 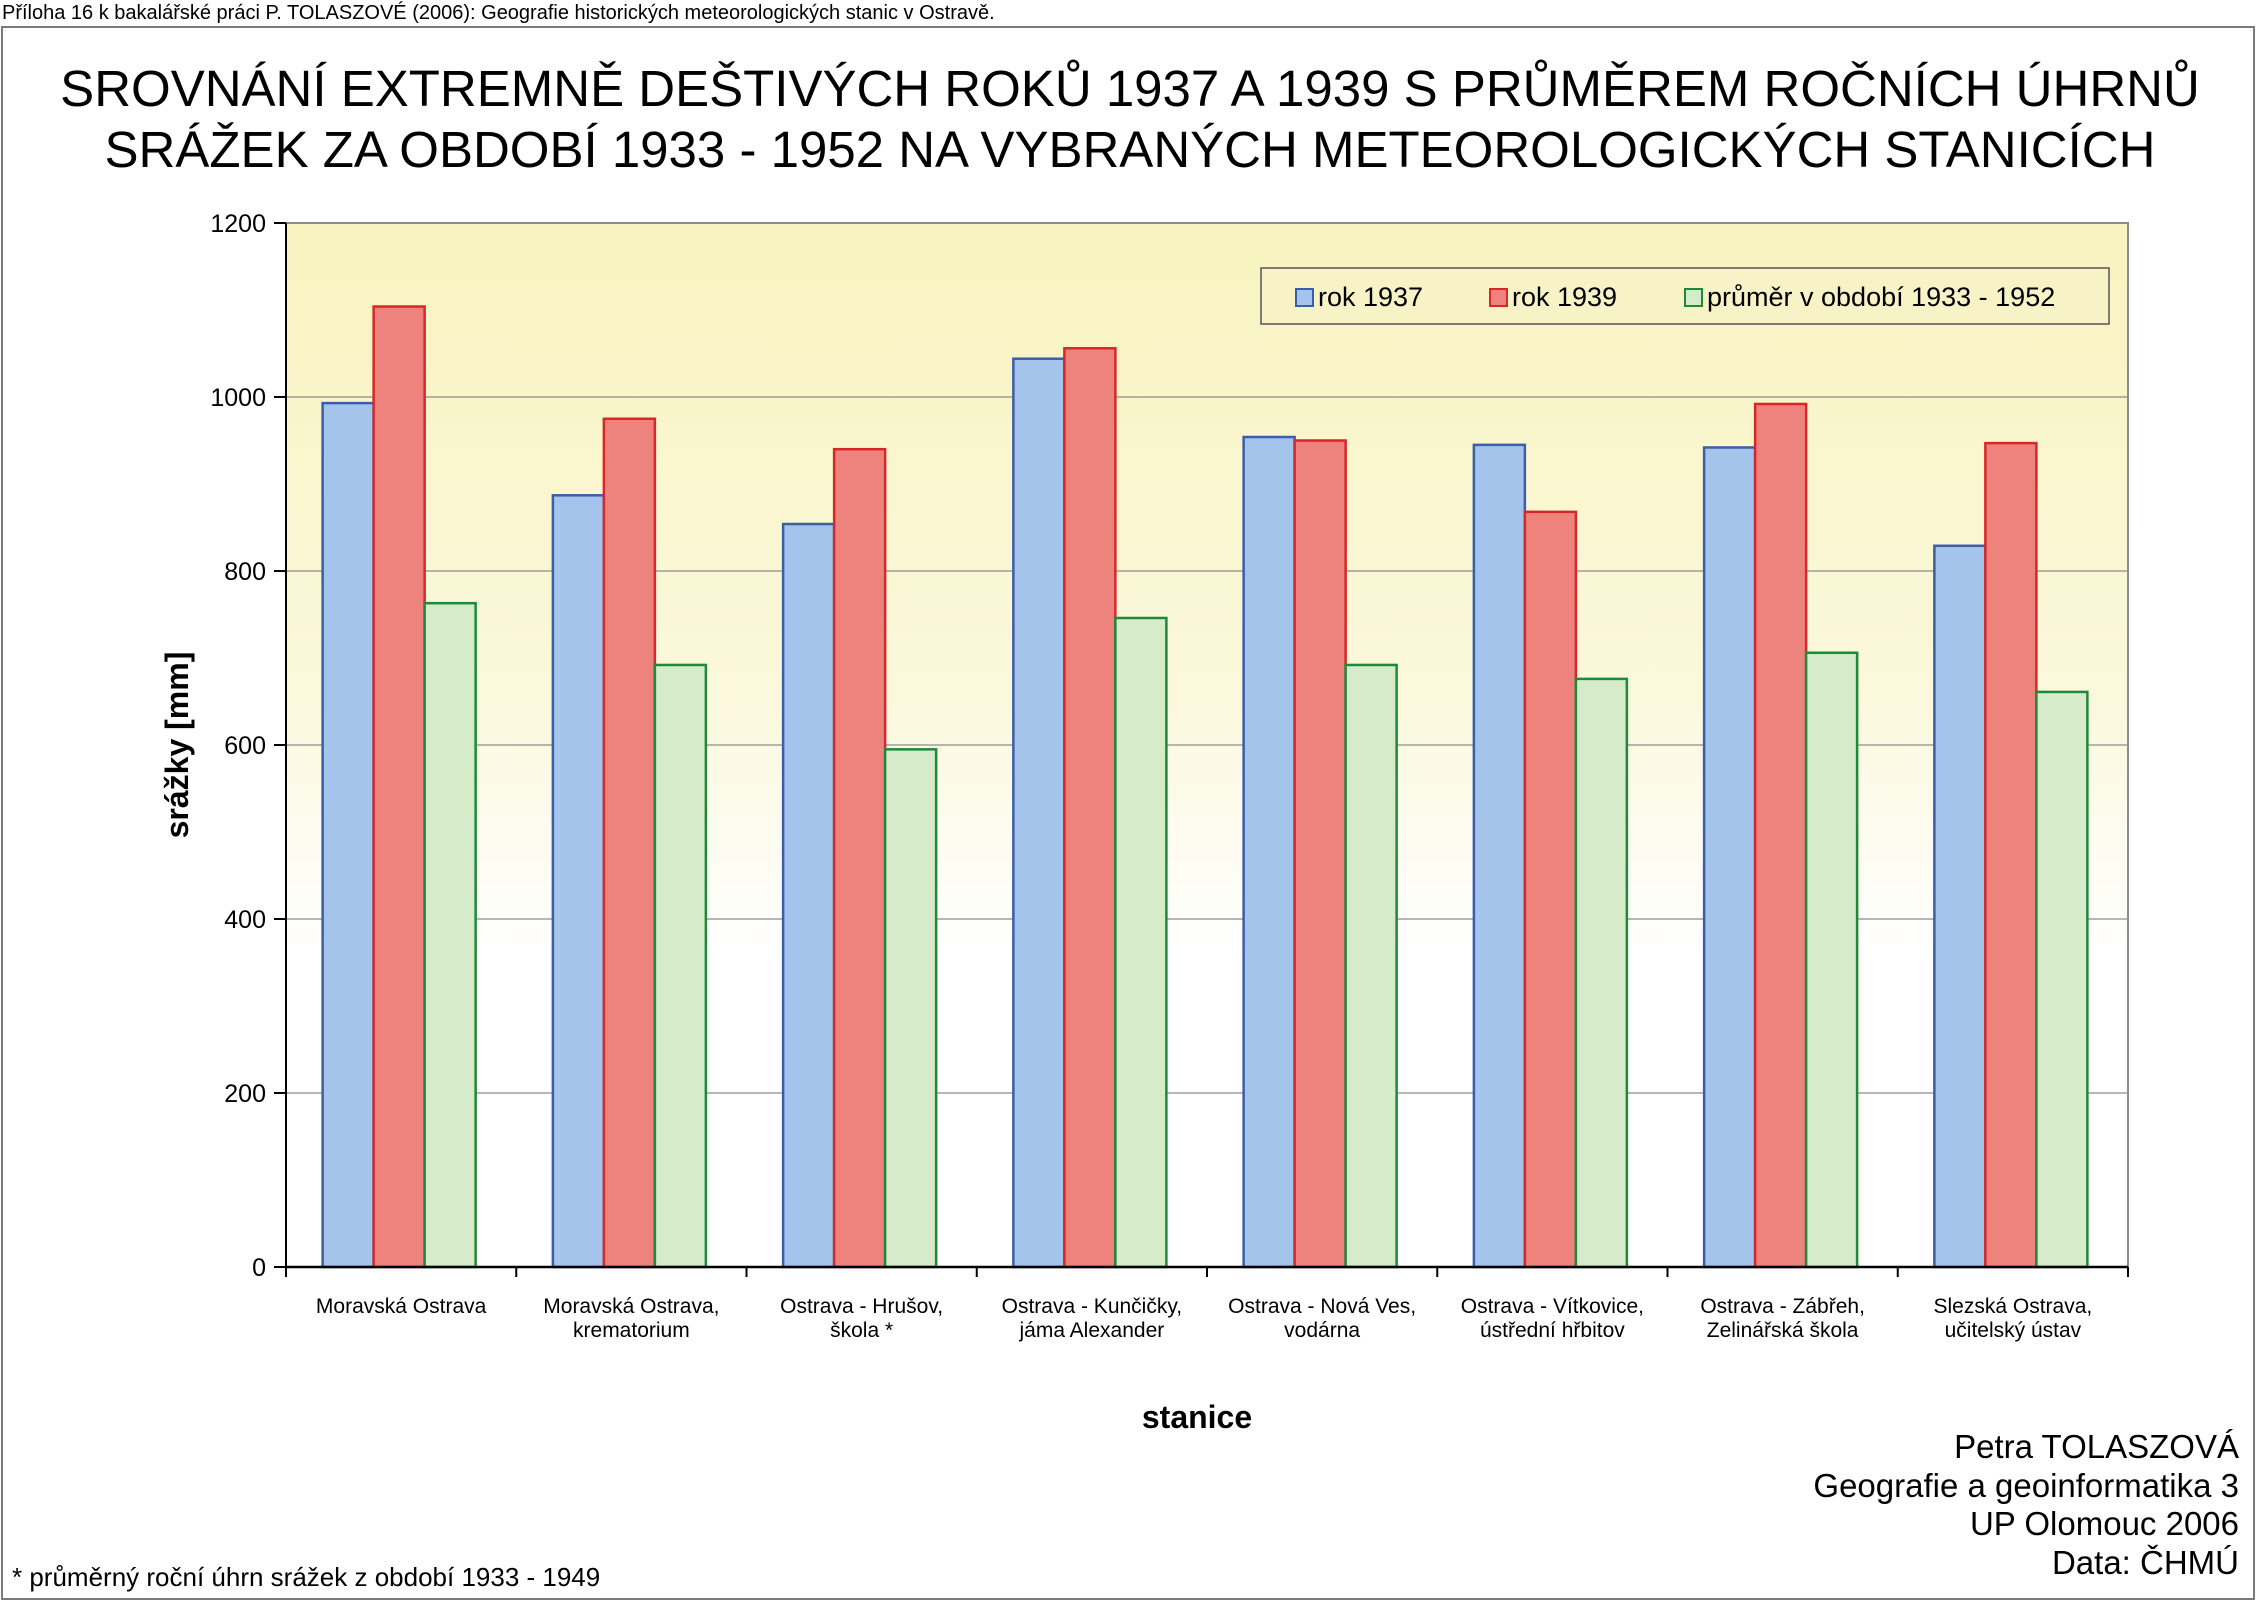 What do you see at coordinates (1197, 1417) in the screenshot?
I see `x-axis-label: stanice` at bounding box center [1197, 1417].